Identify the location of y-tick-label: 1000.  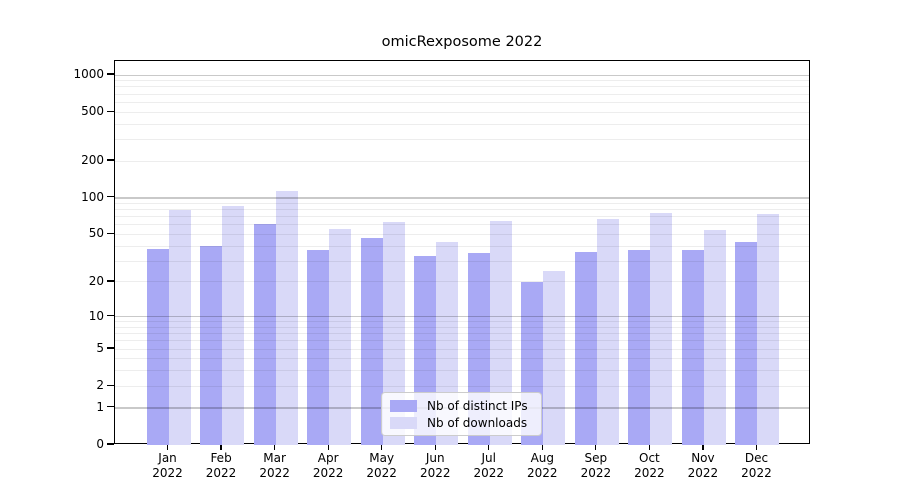
(88, 74).